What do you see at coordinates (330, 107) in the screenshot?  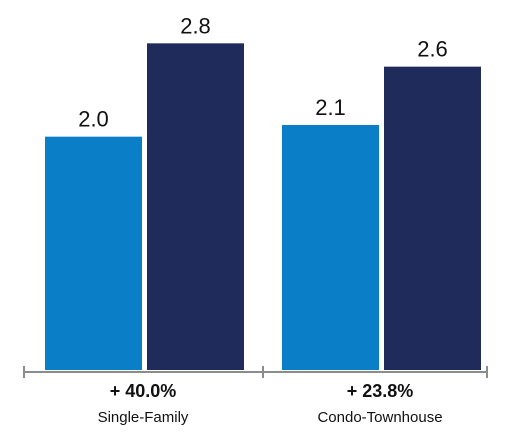 I see `value-label: 2.1` at bounding box center [330, 107].